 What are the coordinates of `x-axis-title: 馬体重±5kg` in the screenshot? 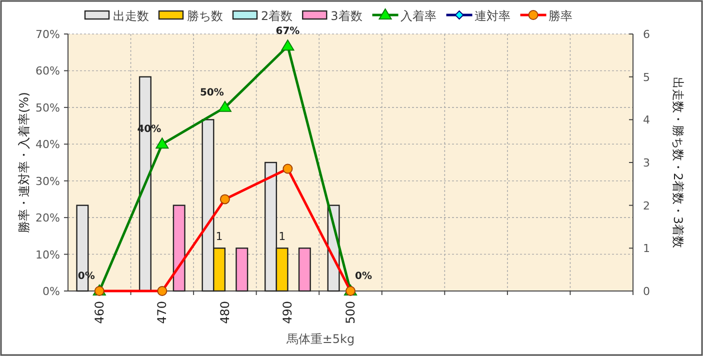 It's located at (320, 339).